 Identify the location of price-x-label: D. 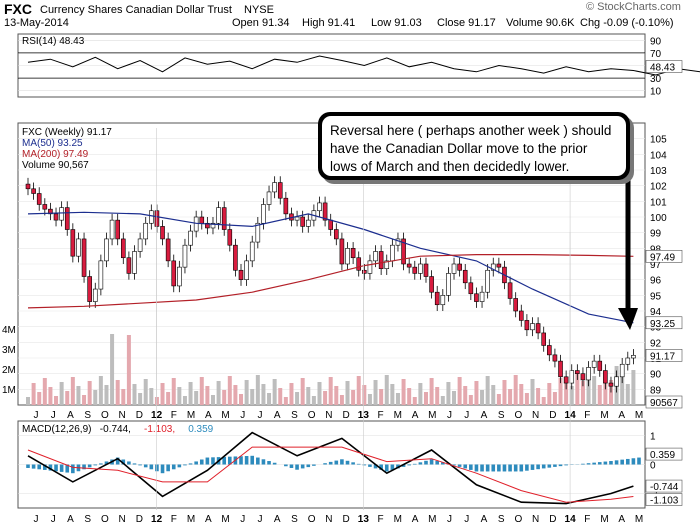
(139, 415).